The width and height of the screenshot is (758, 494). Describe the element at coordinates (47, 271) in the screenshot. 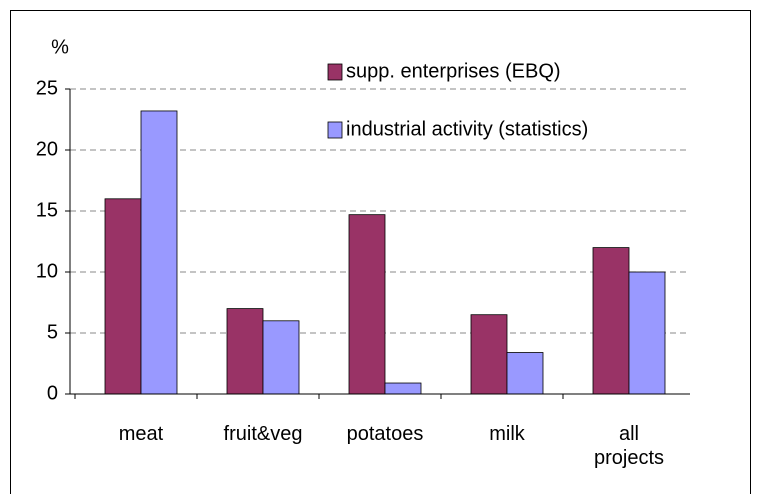

I see `y-tick-label: 10` at that location.